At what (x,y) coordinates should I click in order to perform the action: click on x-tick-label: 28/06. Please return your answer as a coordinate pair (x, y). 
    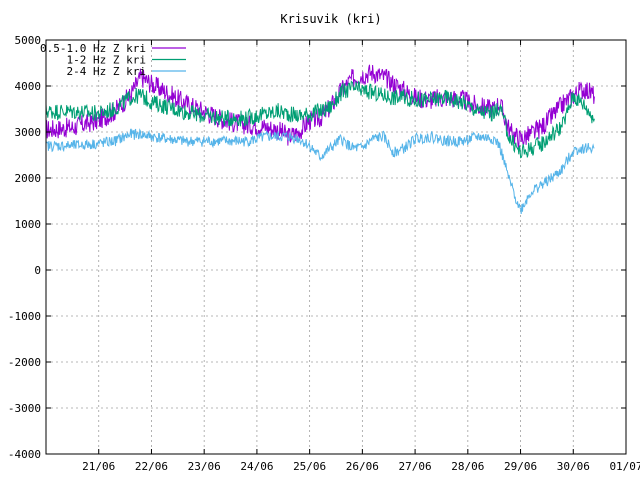
    Looking at the image, I should click on (467, 466).